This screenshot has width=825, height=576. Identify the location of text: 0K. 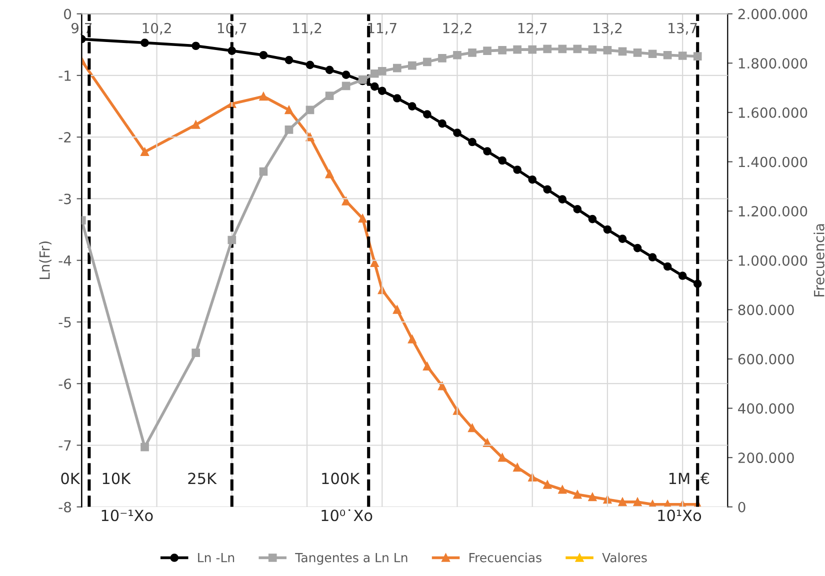
(70, 478).